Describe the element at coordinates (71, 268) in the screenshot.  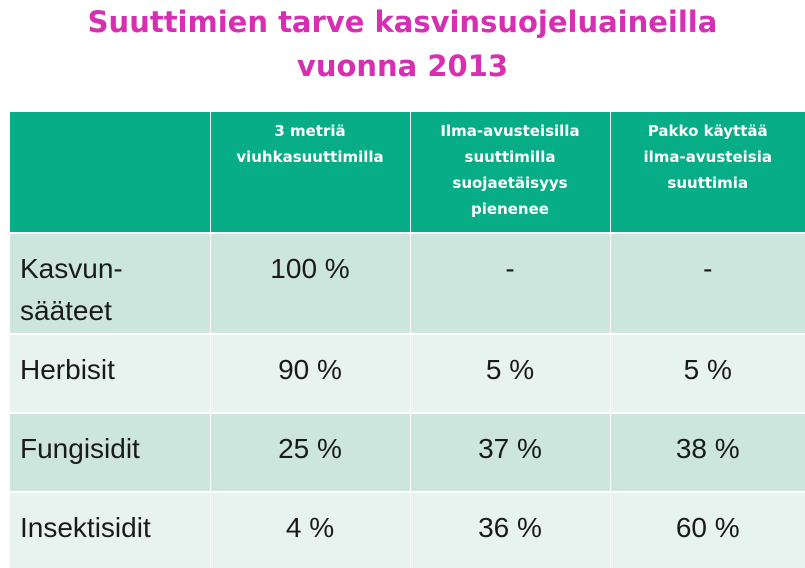
I see `row-label-text: Kasvun-` at that location.